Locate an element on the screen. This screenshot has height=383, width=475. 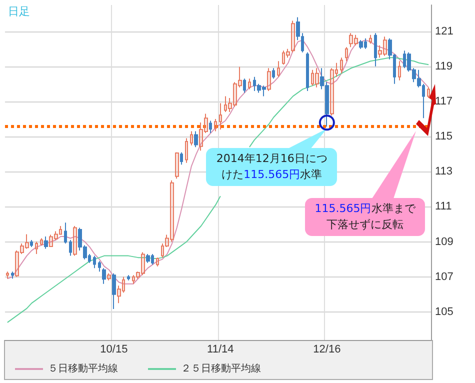
y-tick-label: 105 is located at coordinates (444, 312).